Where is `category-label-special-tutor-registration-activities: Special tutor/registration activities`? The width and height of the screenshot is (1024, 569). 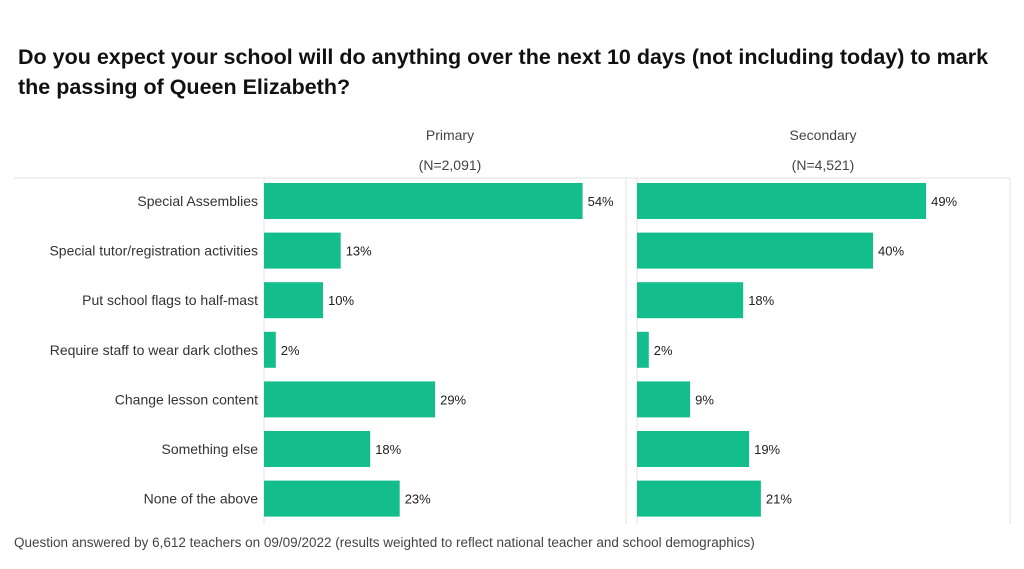
category-label-special-tutor-registration-activities: Special tutor/registration activities is located at coordinates (153, 251).